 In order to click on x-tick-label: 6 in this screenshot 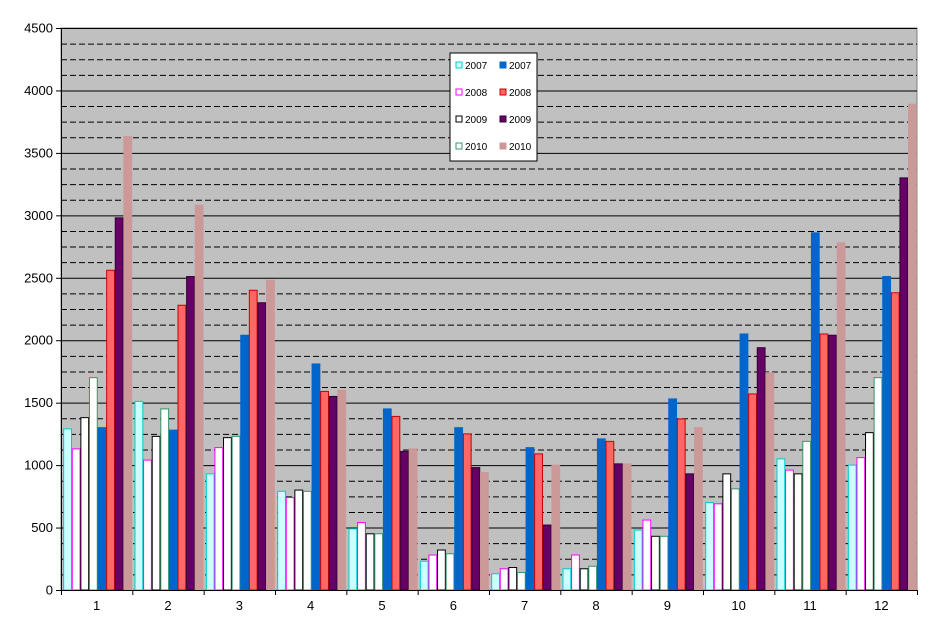, I will do `click(453, 605)`.